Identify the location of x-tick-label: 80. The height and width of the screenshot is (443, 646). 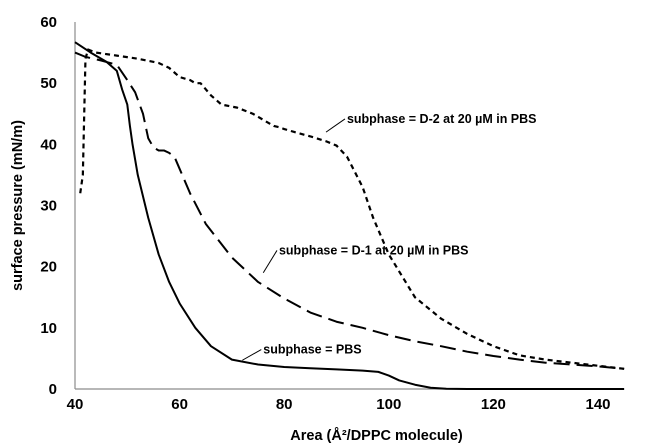
(284, 404).